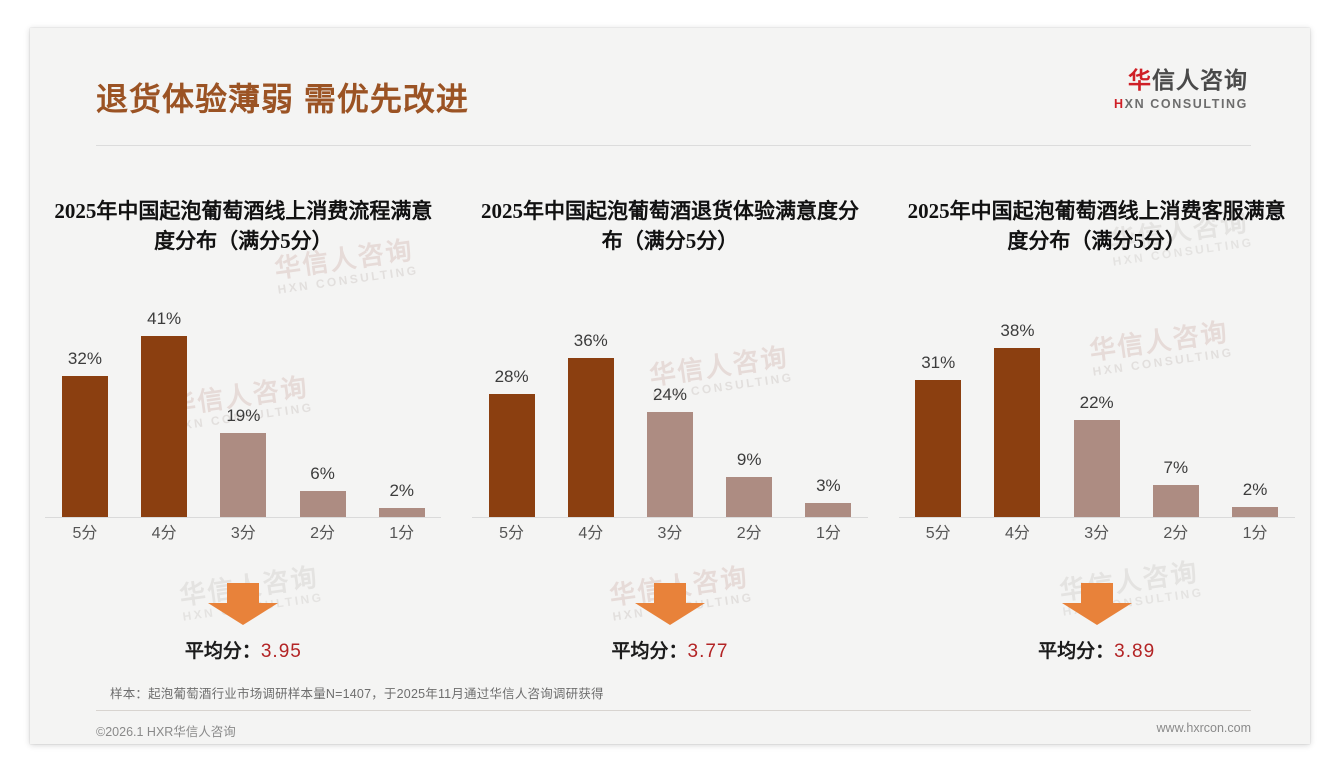  Describe the element at coordinates (828, 496) in the screenshot. I see `bar-1: 3%` at that location.